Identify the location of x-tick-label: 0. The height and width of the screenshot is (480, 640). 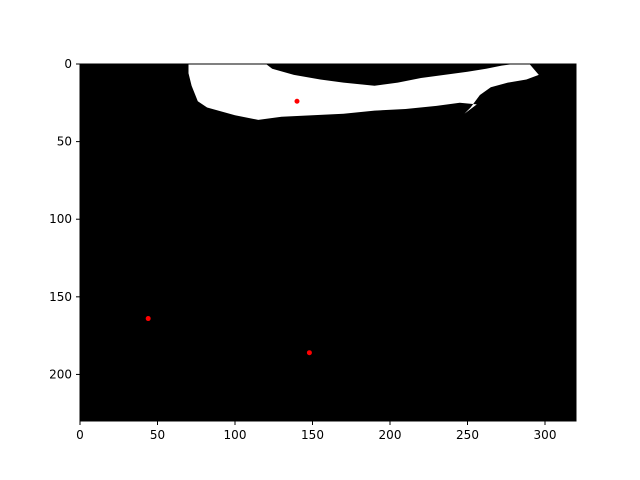
(80, 435).